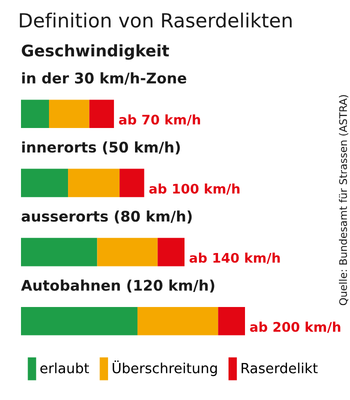 This screenshot has width=350, height=400. Describe the element at coordinates (235, 258) in the screenshot. I see `total-label: ab 140 km/h` at that location.